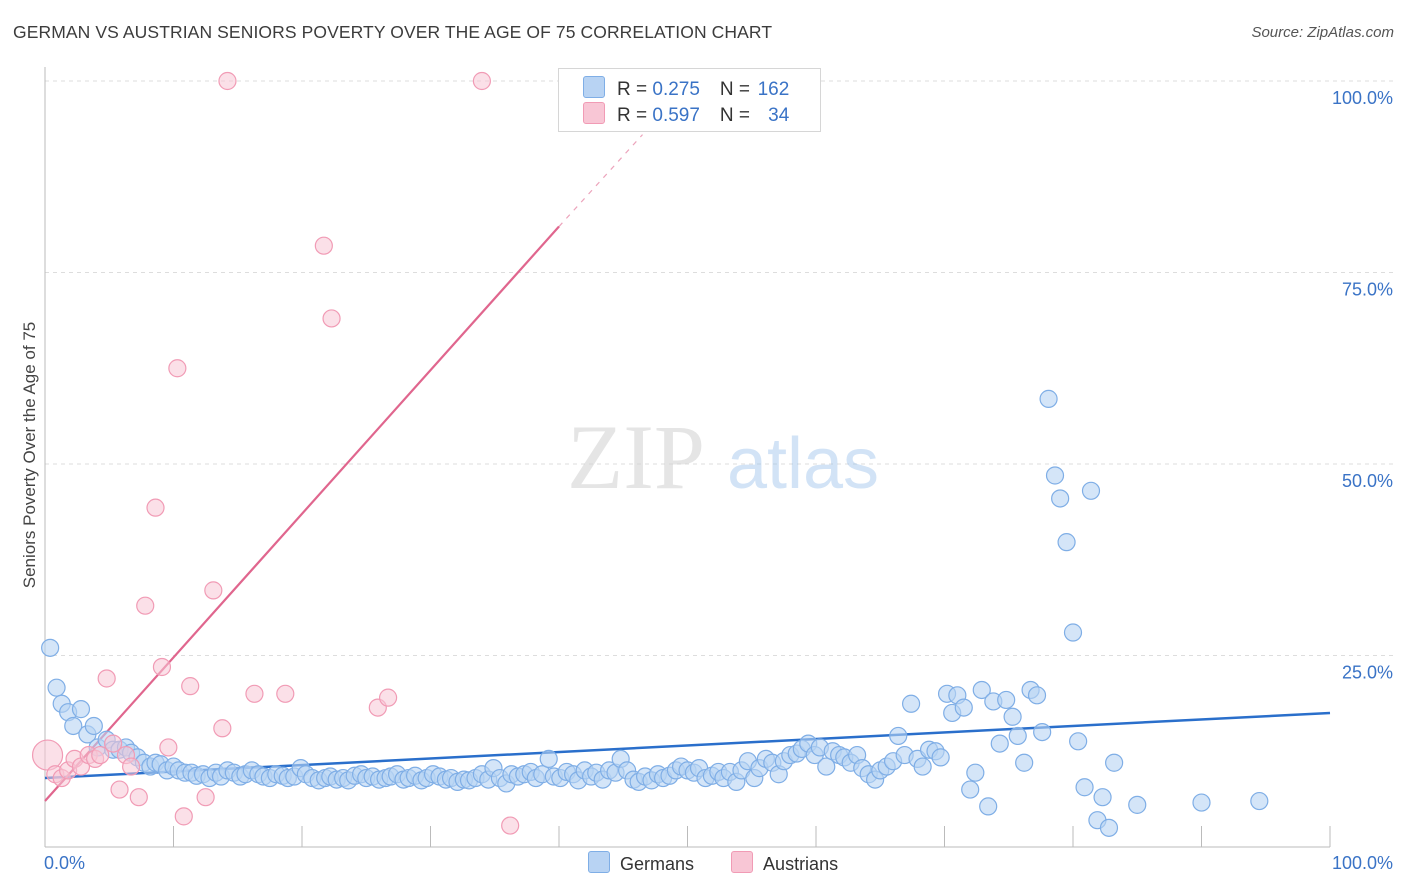  I want to click on germans-n-label: N =, so click(737, 89).